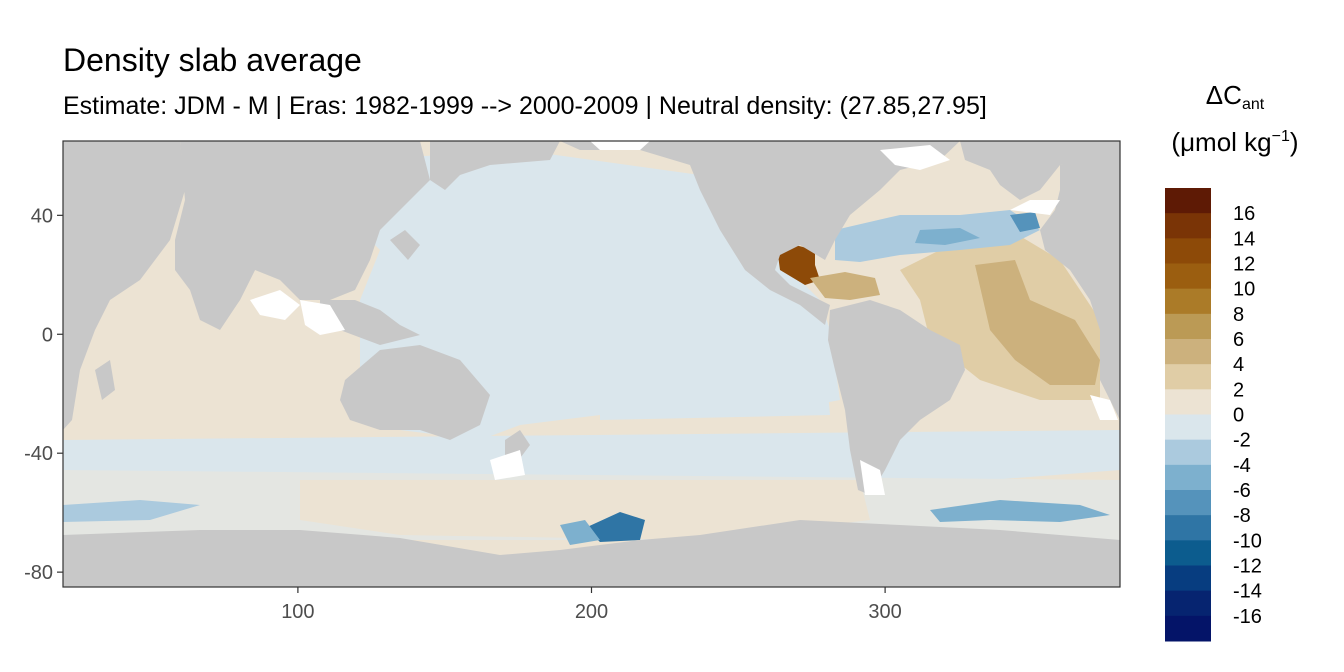  I want to click on land-europe, so click(1080, 287).